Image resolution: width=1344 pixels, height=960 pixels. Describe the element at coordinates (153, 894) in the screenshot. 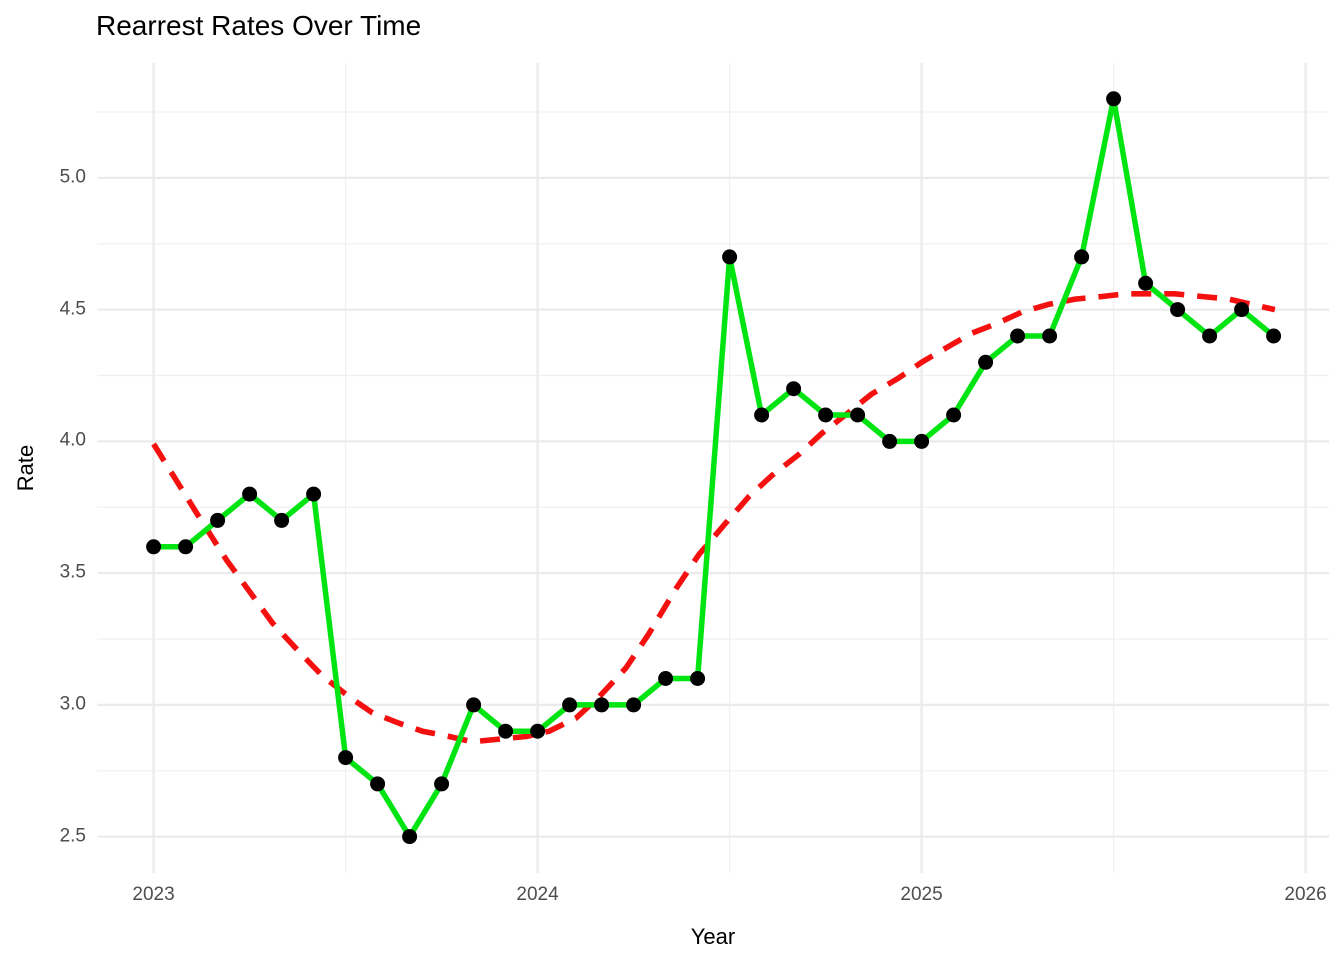

I see `x-tick-label: 2023` at that location.